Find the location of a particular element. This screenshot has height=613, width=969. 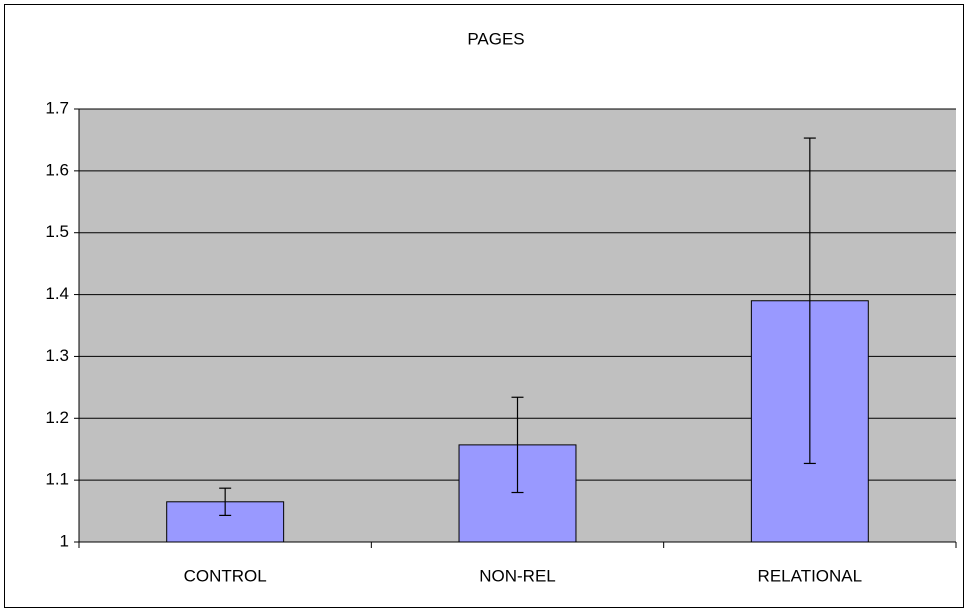

y-tick-label: 1.5 is located at coordinates (57, 231).